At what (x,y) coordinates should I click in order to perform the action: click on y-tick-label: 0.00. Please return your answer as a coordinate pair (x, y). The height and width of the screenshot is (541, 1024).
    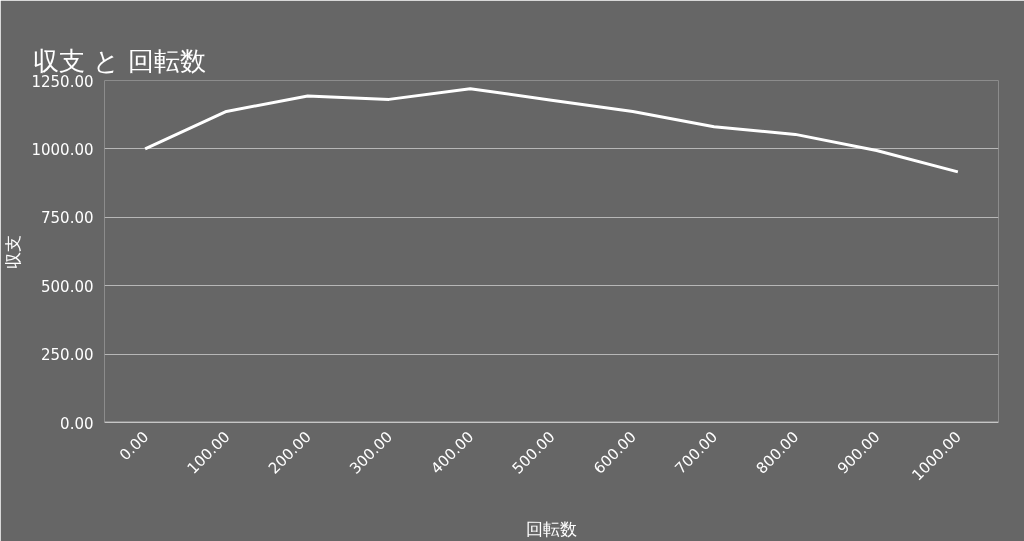
    Looking at the image, I should click on (77, 423).